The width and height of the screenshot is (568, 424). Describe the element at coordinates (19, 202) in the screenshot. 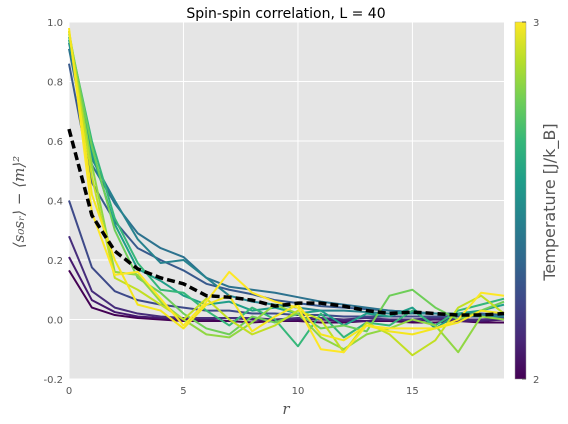

I see `y-axis-label: ⟨s₀sᵣ⟩ − ⟨m⟩²` at that location.